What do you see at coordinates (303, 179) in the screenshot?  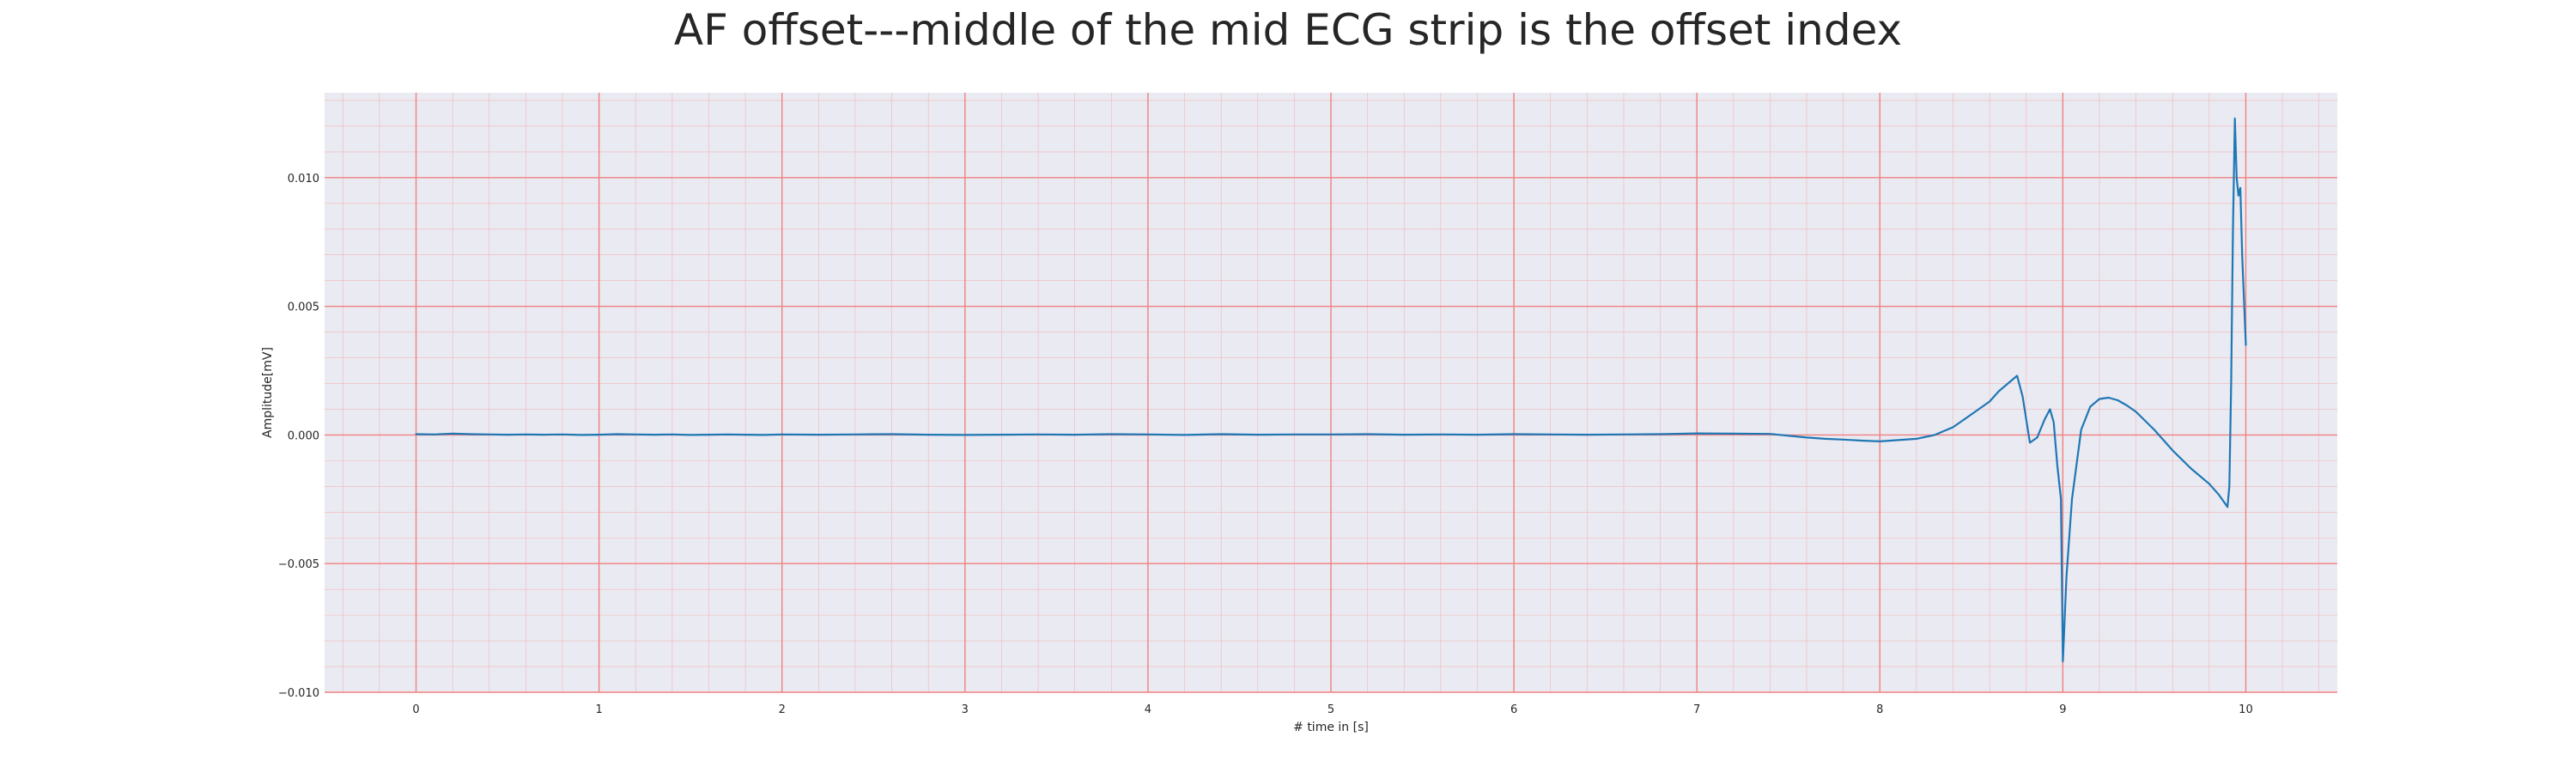 I see `y-tick-label: 0.010` at bounding box center [303, 179].